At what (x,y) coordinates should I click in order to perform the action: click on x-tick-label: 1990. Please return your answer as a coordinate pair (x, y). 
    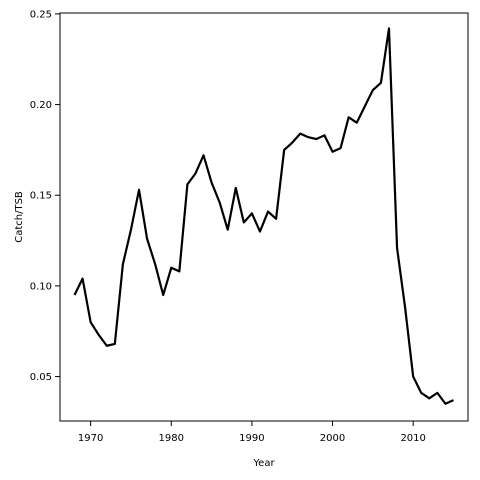
    Looking at the image, I should click on (251, 438).